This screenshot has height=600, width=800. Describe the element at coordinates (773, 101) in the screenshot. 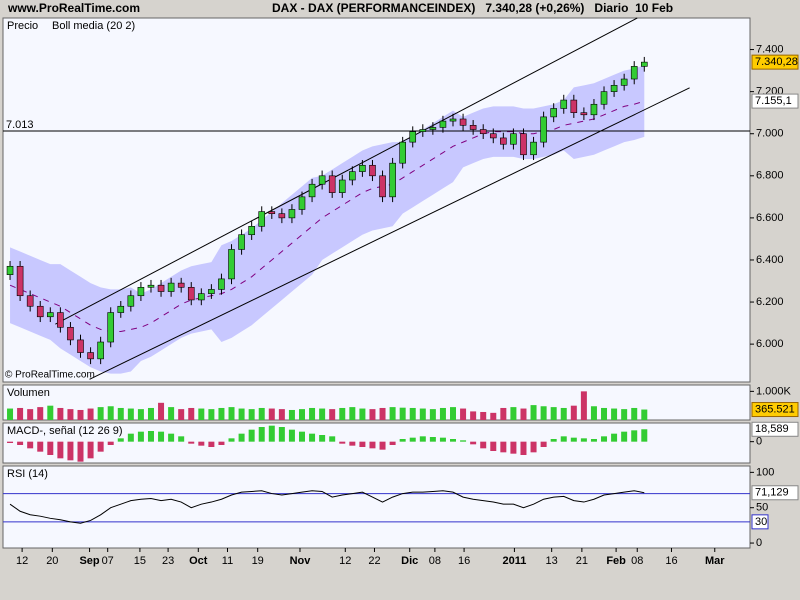

I see `last-value-label: 7.155,1` at that location.